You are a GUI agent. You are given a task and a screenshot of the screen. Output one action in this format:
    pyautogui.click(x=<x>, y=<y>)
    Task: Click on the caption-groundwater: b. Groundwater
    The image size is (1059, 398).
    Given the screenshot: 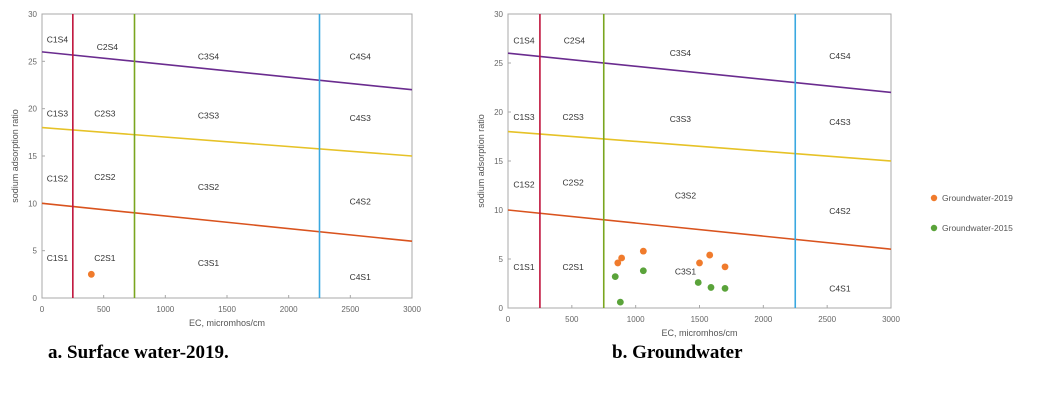 What is the action you would take?
    pyautogui.click(x=677, y=352)
    